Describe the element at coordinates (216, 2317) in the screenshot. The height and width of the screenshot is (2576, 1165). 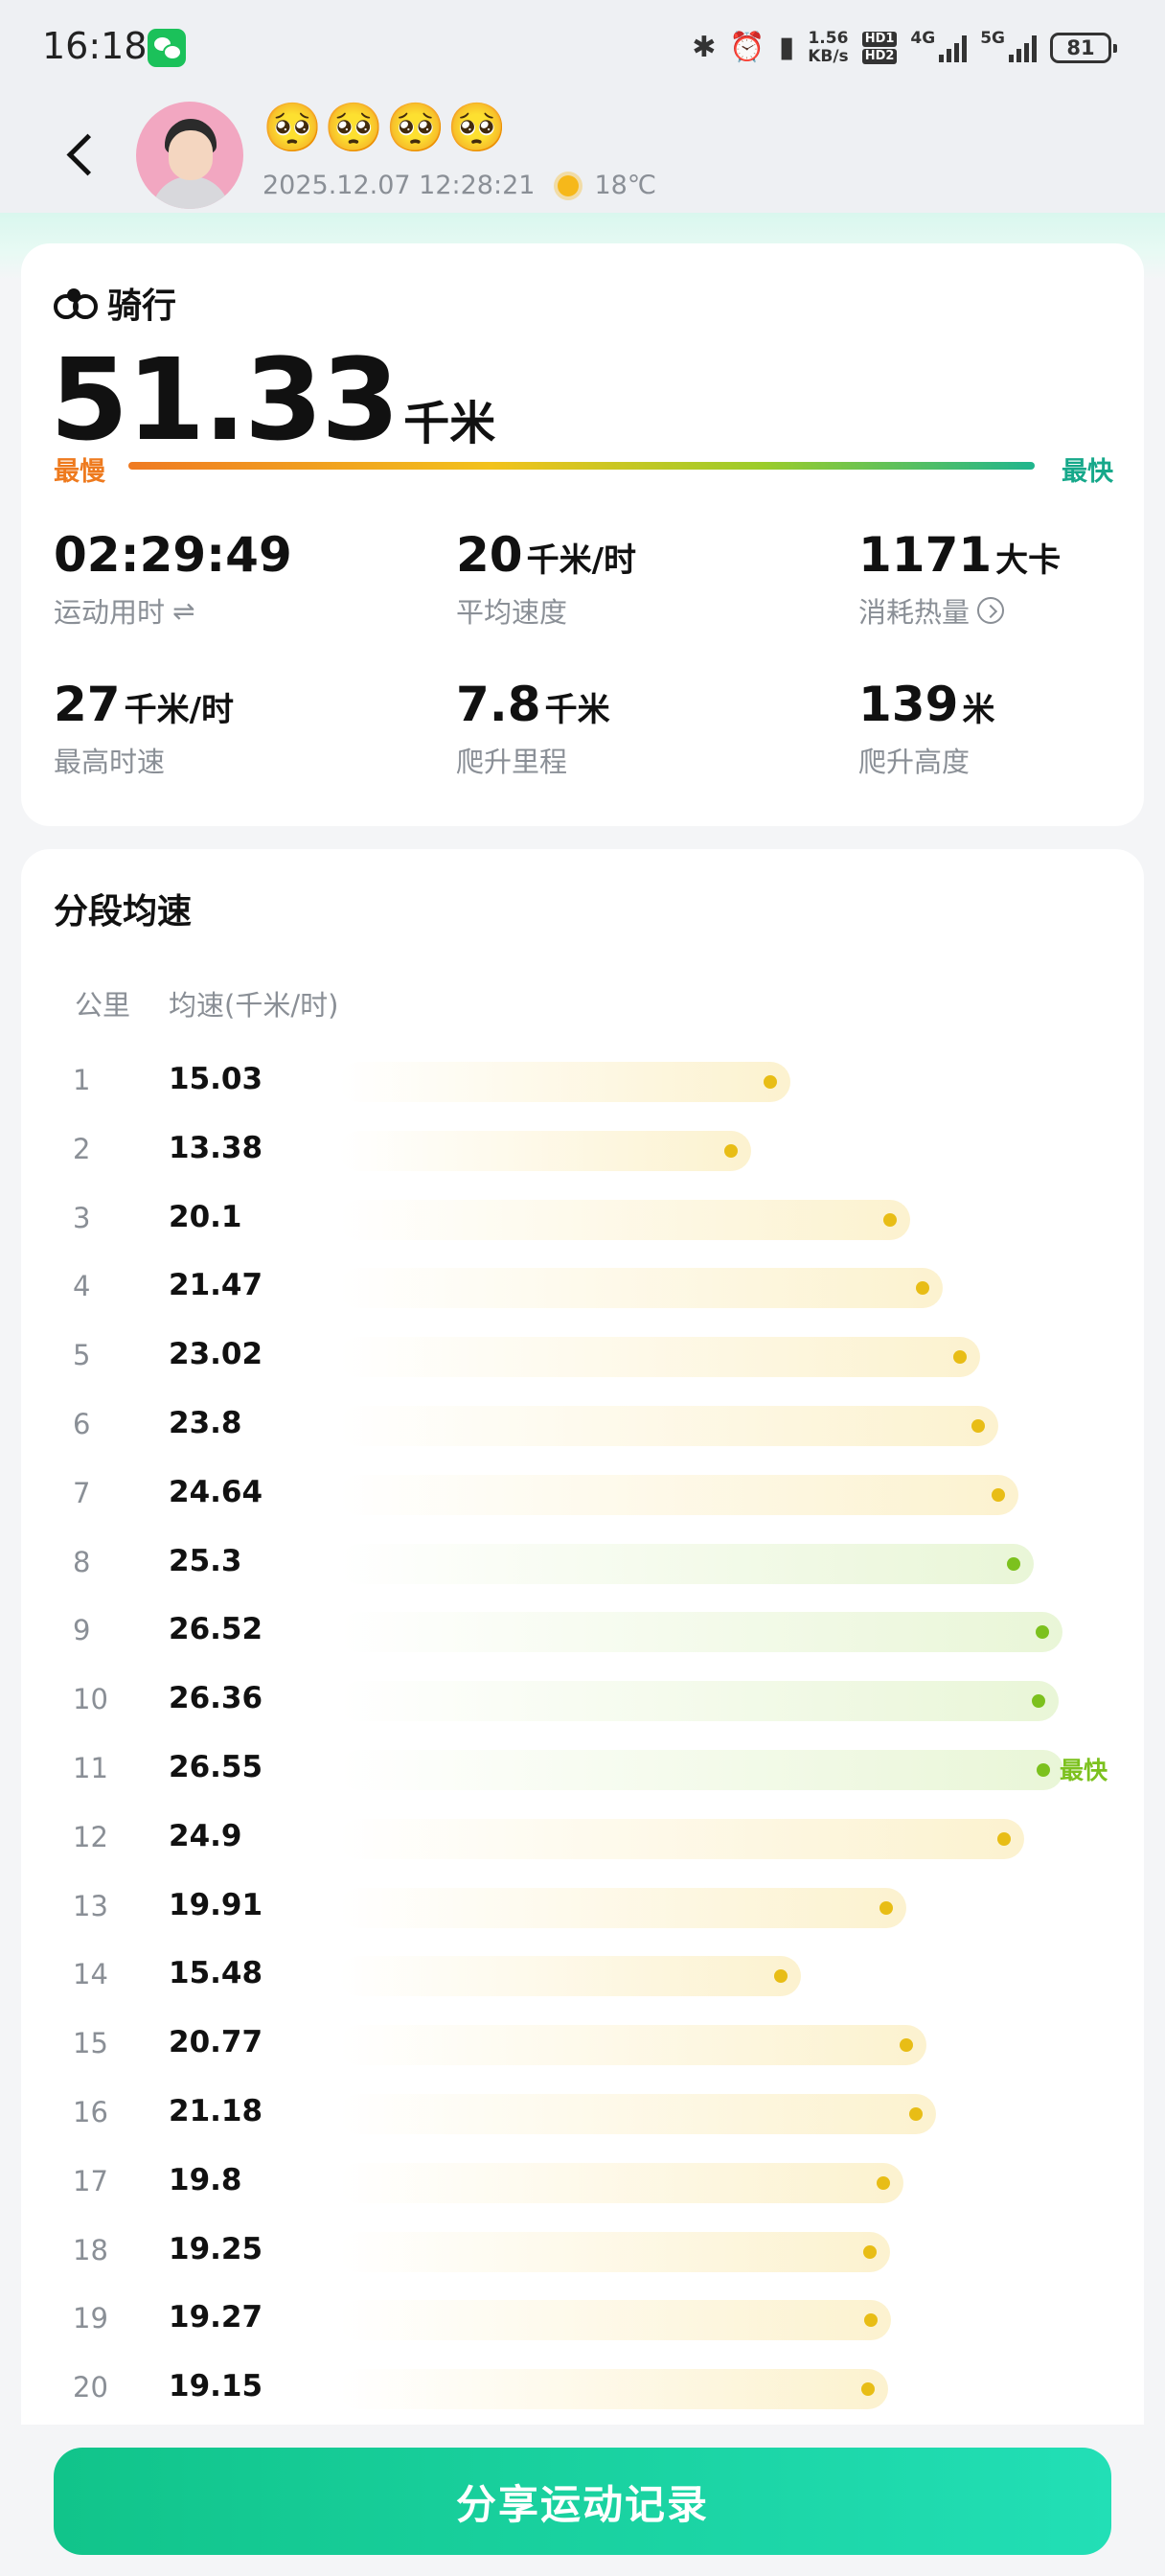
I see `split-speed: 19.27` at that location.